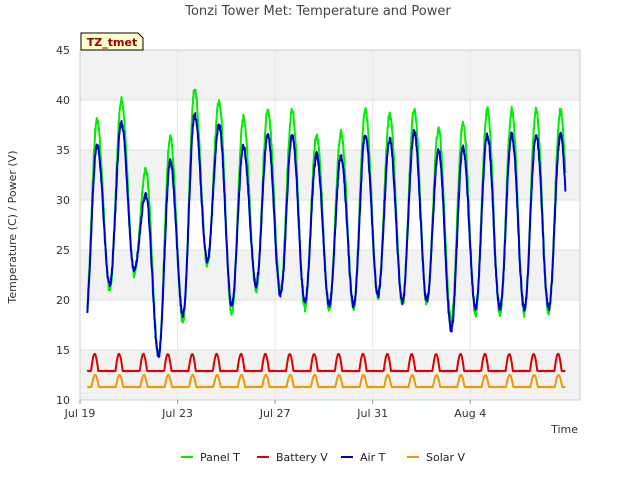 This screenshot has width=640, height=480. Describe the element at coordinates (63, 225) in the screenshot. I see `y-axis-ticks: 10 15 20 25 30 35 40 45` at that location.